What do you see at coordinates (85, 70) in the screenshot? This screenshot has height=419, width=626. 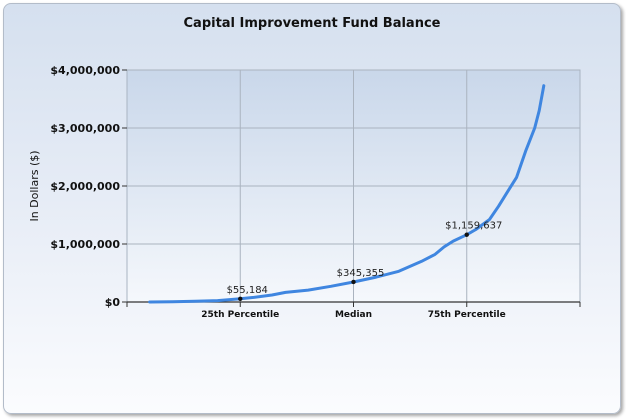 I see `y-tick-label: $4,000,000` at bounding box center [85, 70].